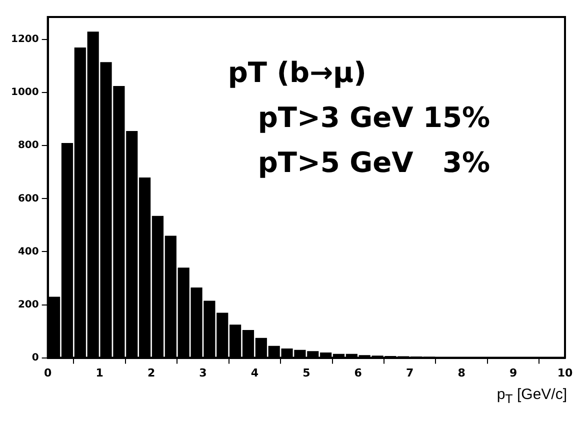 The image size is (585, 421). What do you see at coordinates (306, 373) in the screenshot?
I see `x-tick-label: 5` at bounding box center [306, 373].